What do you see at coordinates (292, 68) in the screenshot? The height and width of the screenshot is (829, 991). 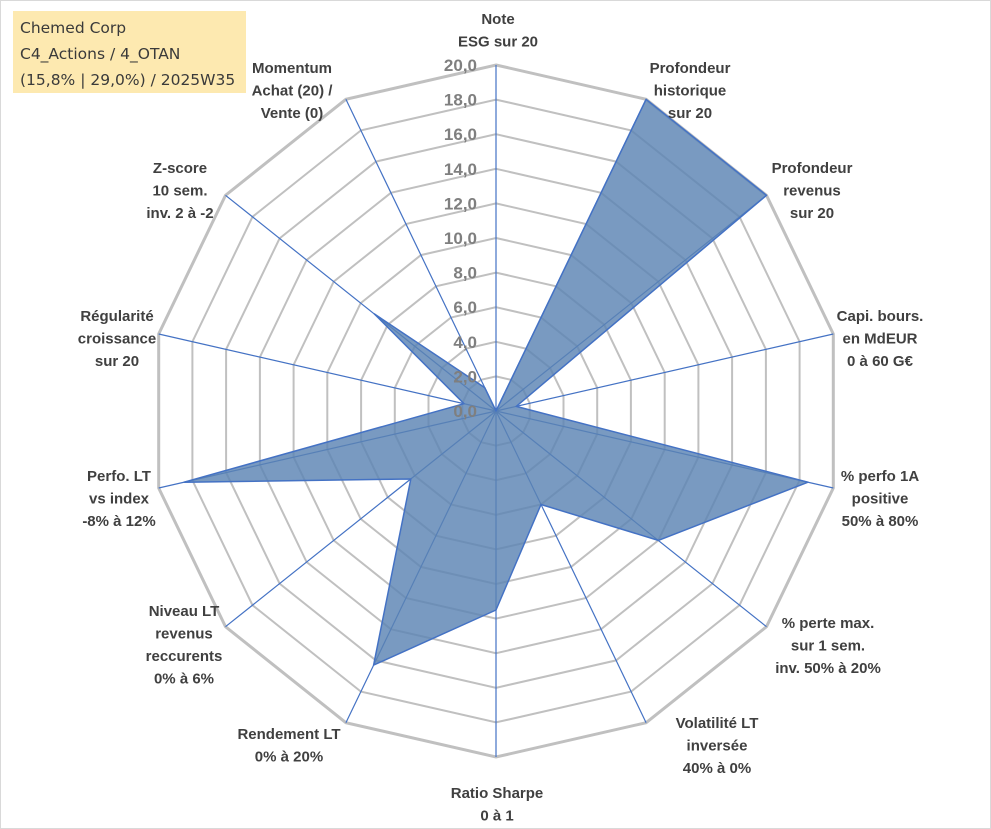 I see `axis-label-line: Momentum` at bounding box center [292, 68].